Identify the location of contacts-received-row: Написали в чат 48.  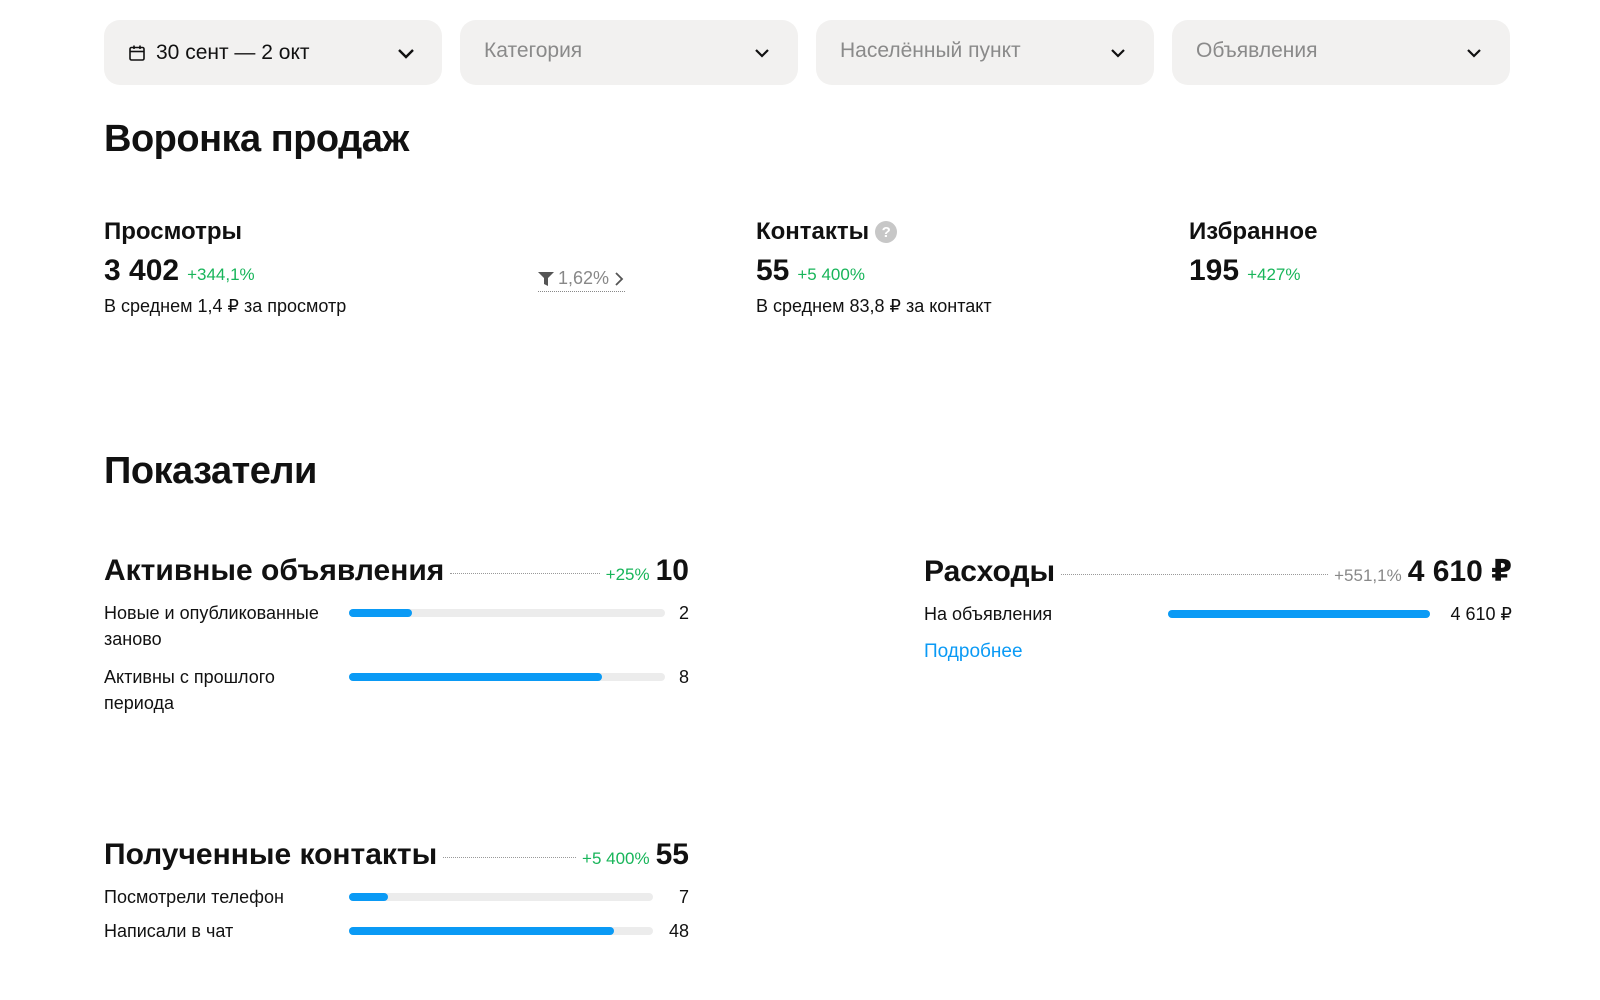
(396, 931).